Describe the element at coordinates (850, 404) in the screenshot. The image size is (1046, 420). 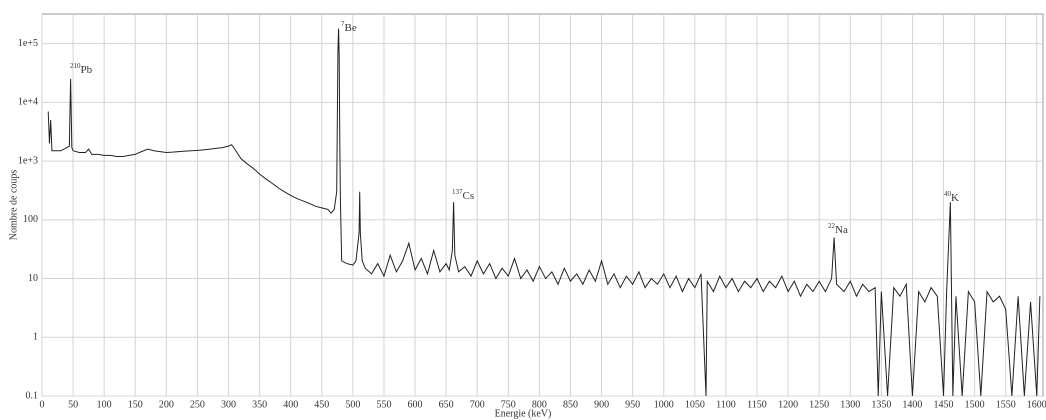
I see `x-tick-label: 1300` at that location.